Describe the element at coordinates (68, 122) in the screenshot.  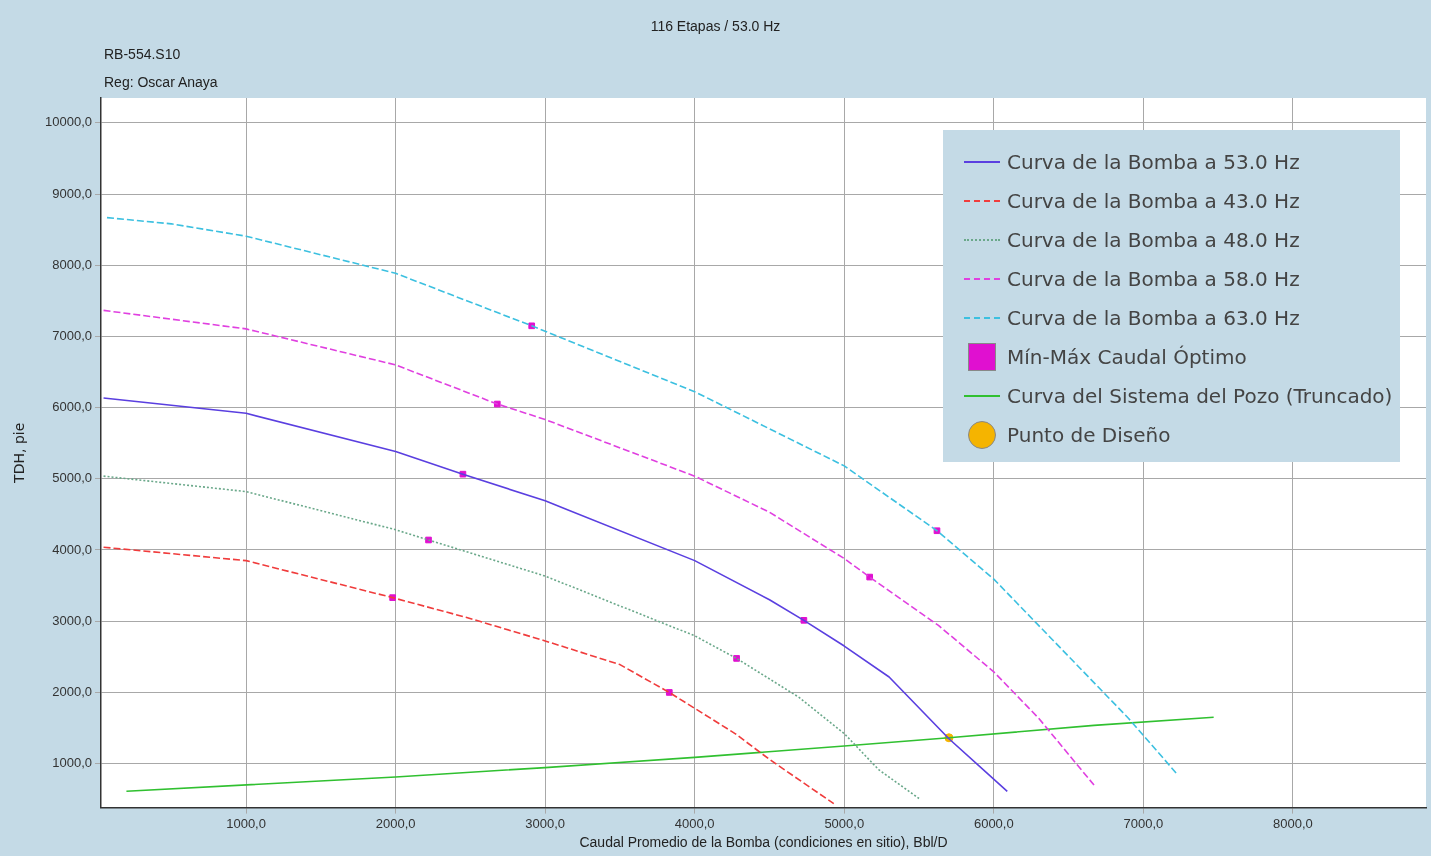
I see `y-tick-label: 10000,0` at that location.